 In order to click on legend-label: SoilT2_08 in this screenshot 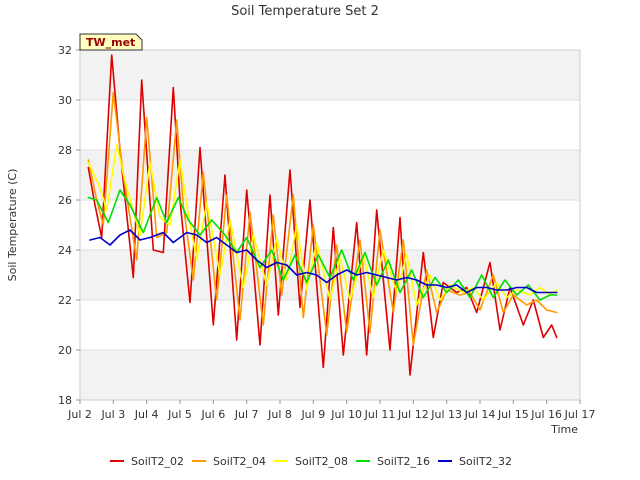, I will do `click(321, 461)`.